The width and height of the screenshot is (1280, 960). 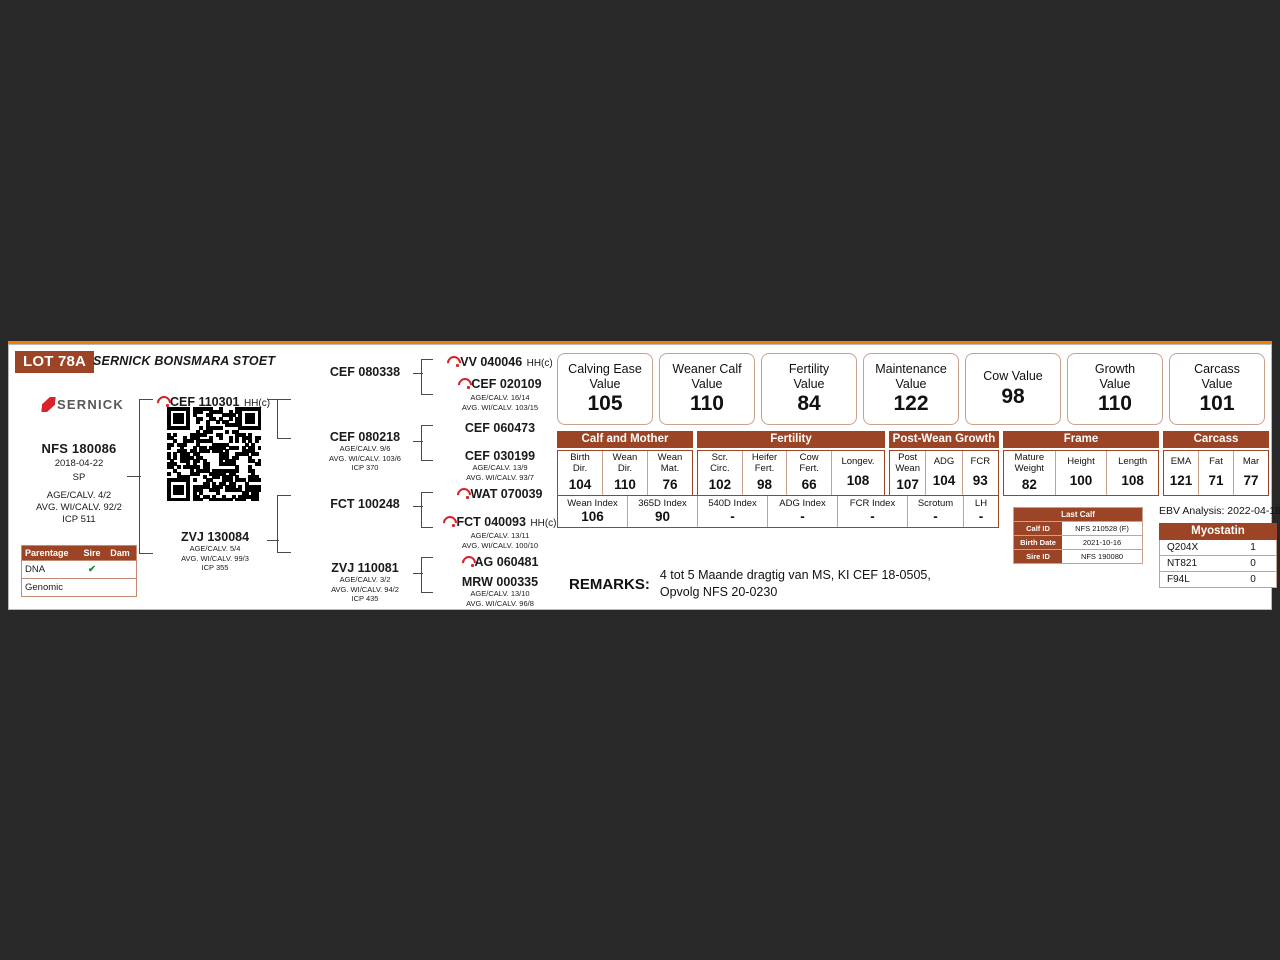 What do you see at coordinates (500, 428) in the screenshot?
I see `pedigree-gen3-2: CEF 060473` at bounding box center [500, 428].